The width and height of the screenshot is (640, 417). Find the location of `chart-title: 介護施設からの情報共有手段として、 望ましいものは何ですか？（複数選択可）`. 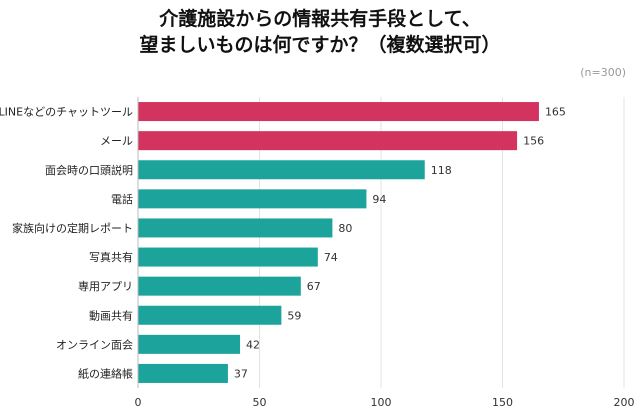

chart-title: 介護施設からの情報共有手段として、 望ましいものは何ですか？（複数選択可） is located at coordinates (320, 32).